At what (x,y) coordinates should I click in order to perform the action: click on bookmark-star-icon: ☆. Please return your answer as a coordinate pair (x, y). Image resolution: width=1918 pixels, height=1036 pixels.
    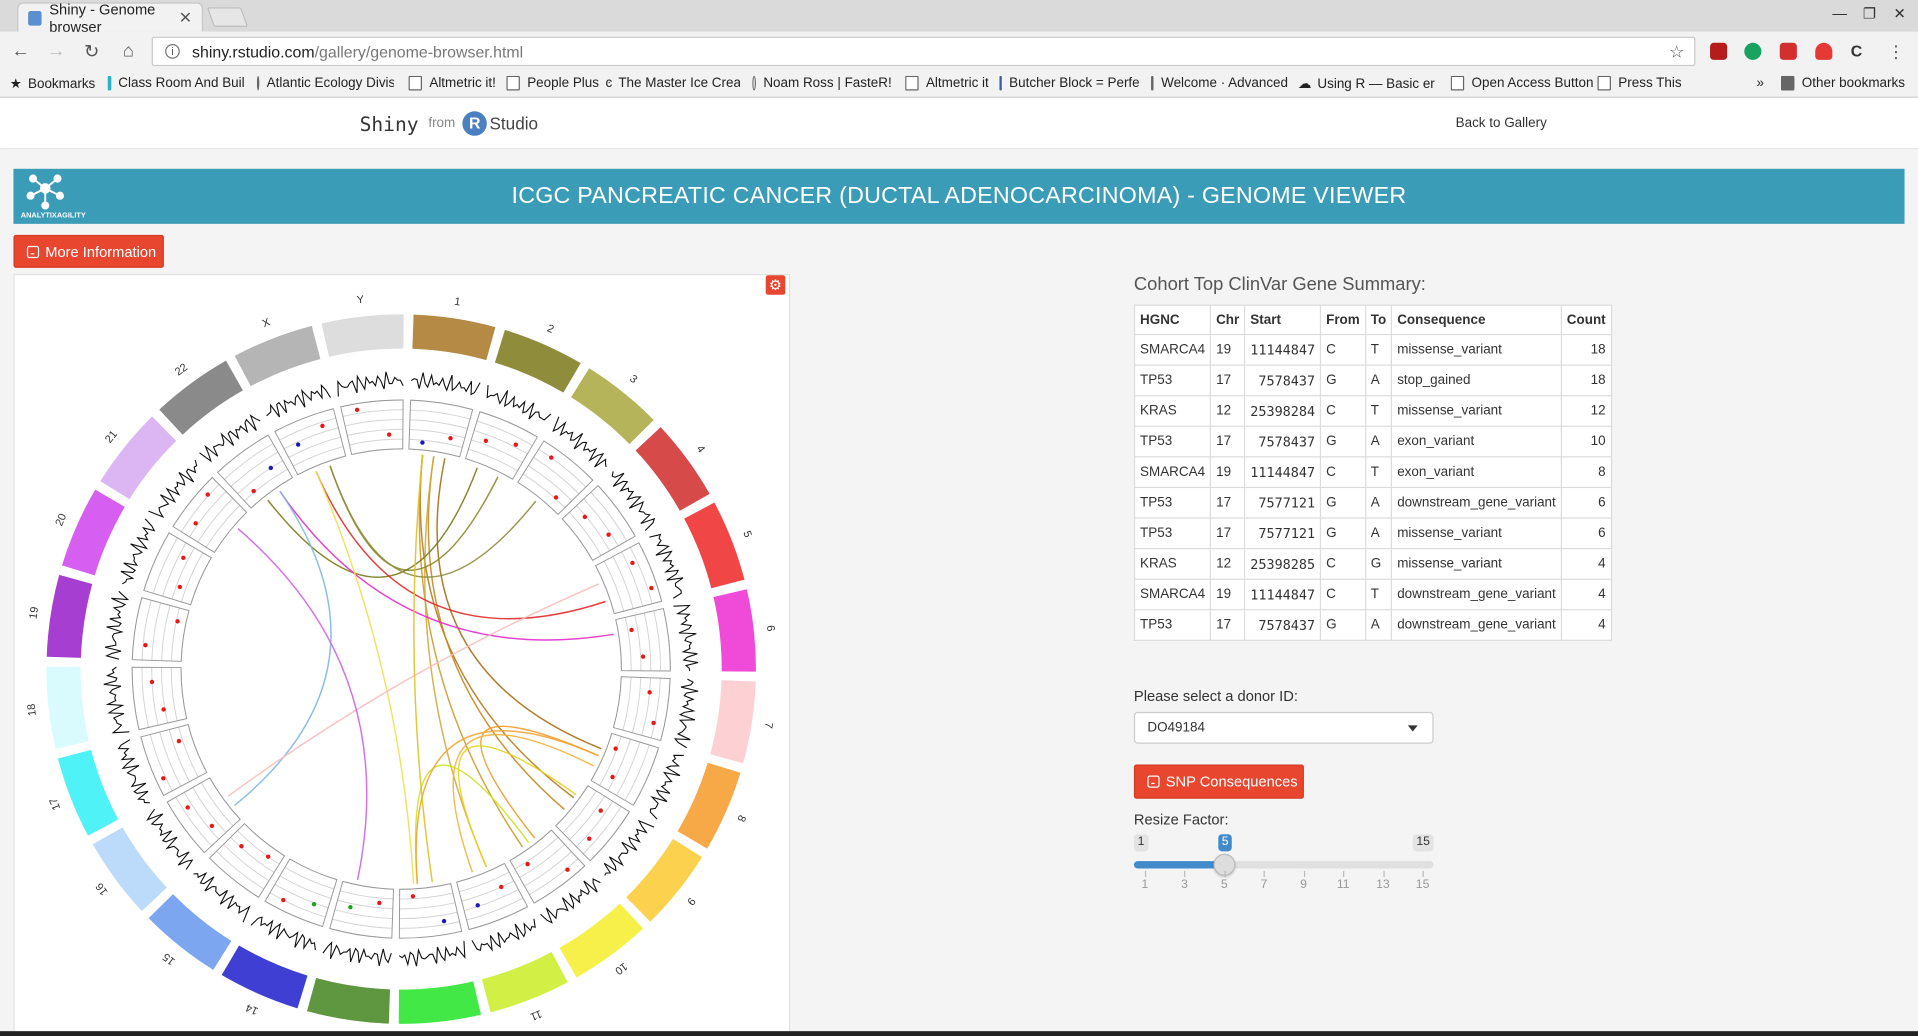
    Looking at the image, I should click on (1676, 51).